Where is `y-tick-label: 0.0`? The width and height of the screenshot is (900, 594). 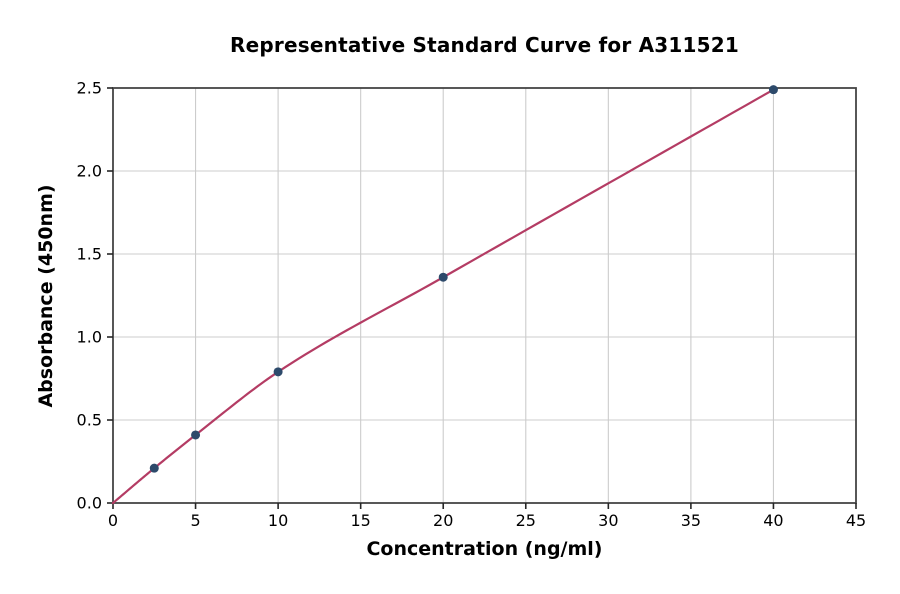 y-tick-label: 0.0 is located at coordinates (89, 503).